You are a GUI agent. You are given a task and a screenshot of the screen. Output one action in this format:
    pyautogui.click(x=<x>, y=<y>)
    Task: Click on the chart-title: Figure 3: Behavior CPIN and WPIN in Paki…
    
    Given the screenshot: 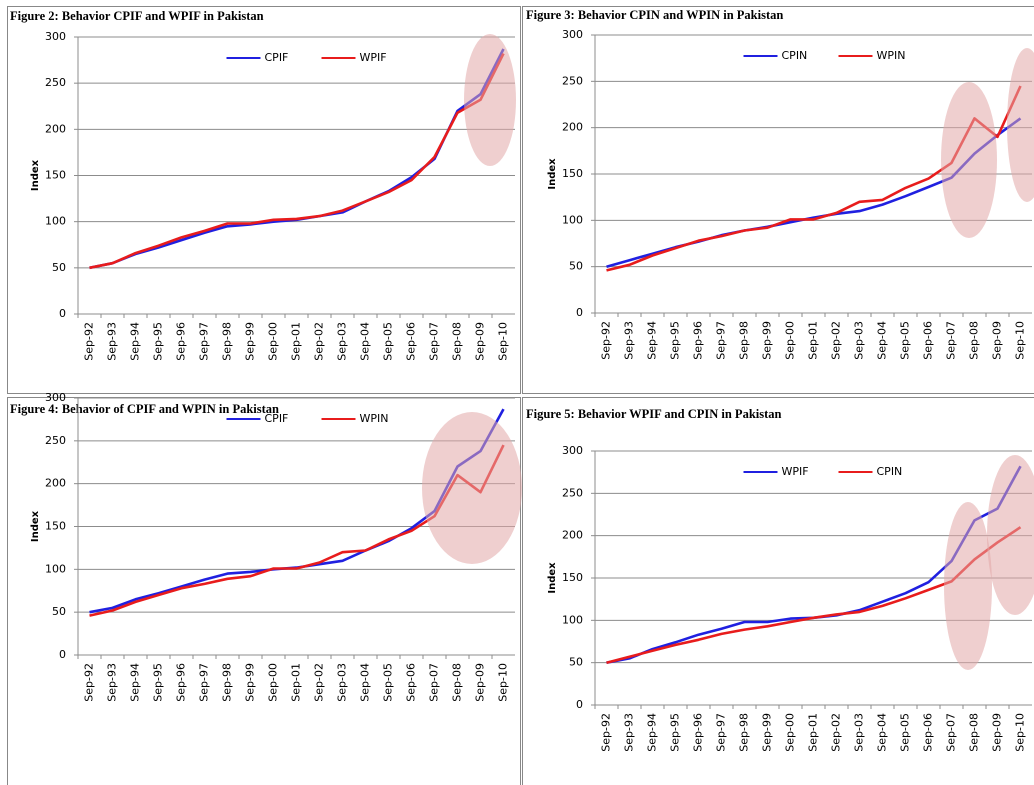 What is the action you would take?
    pyautogui.click(x=654, y=15)
    